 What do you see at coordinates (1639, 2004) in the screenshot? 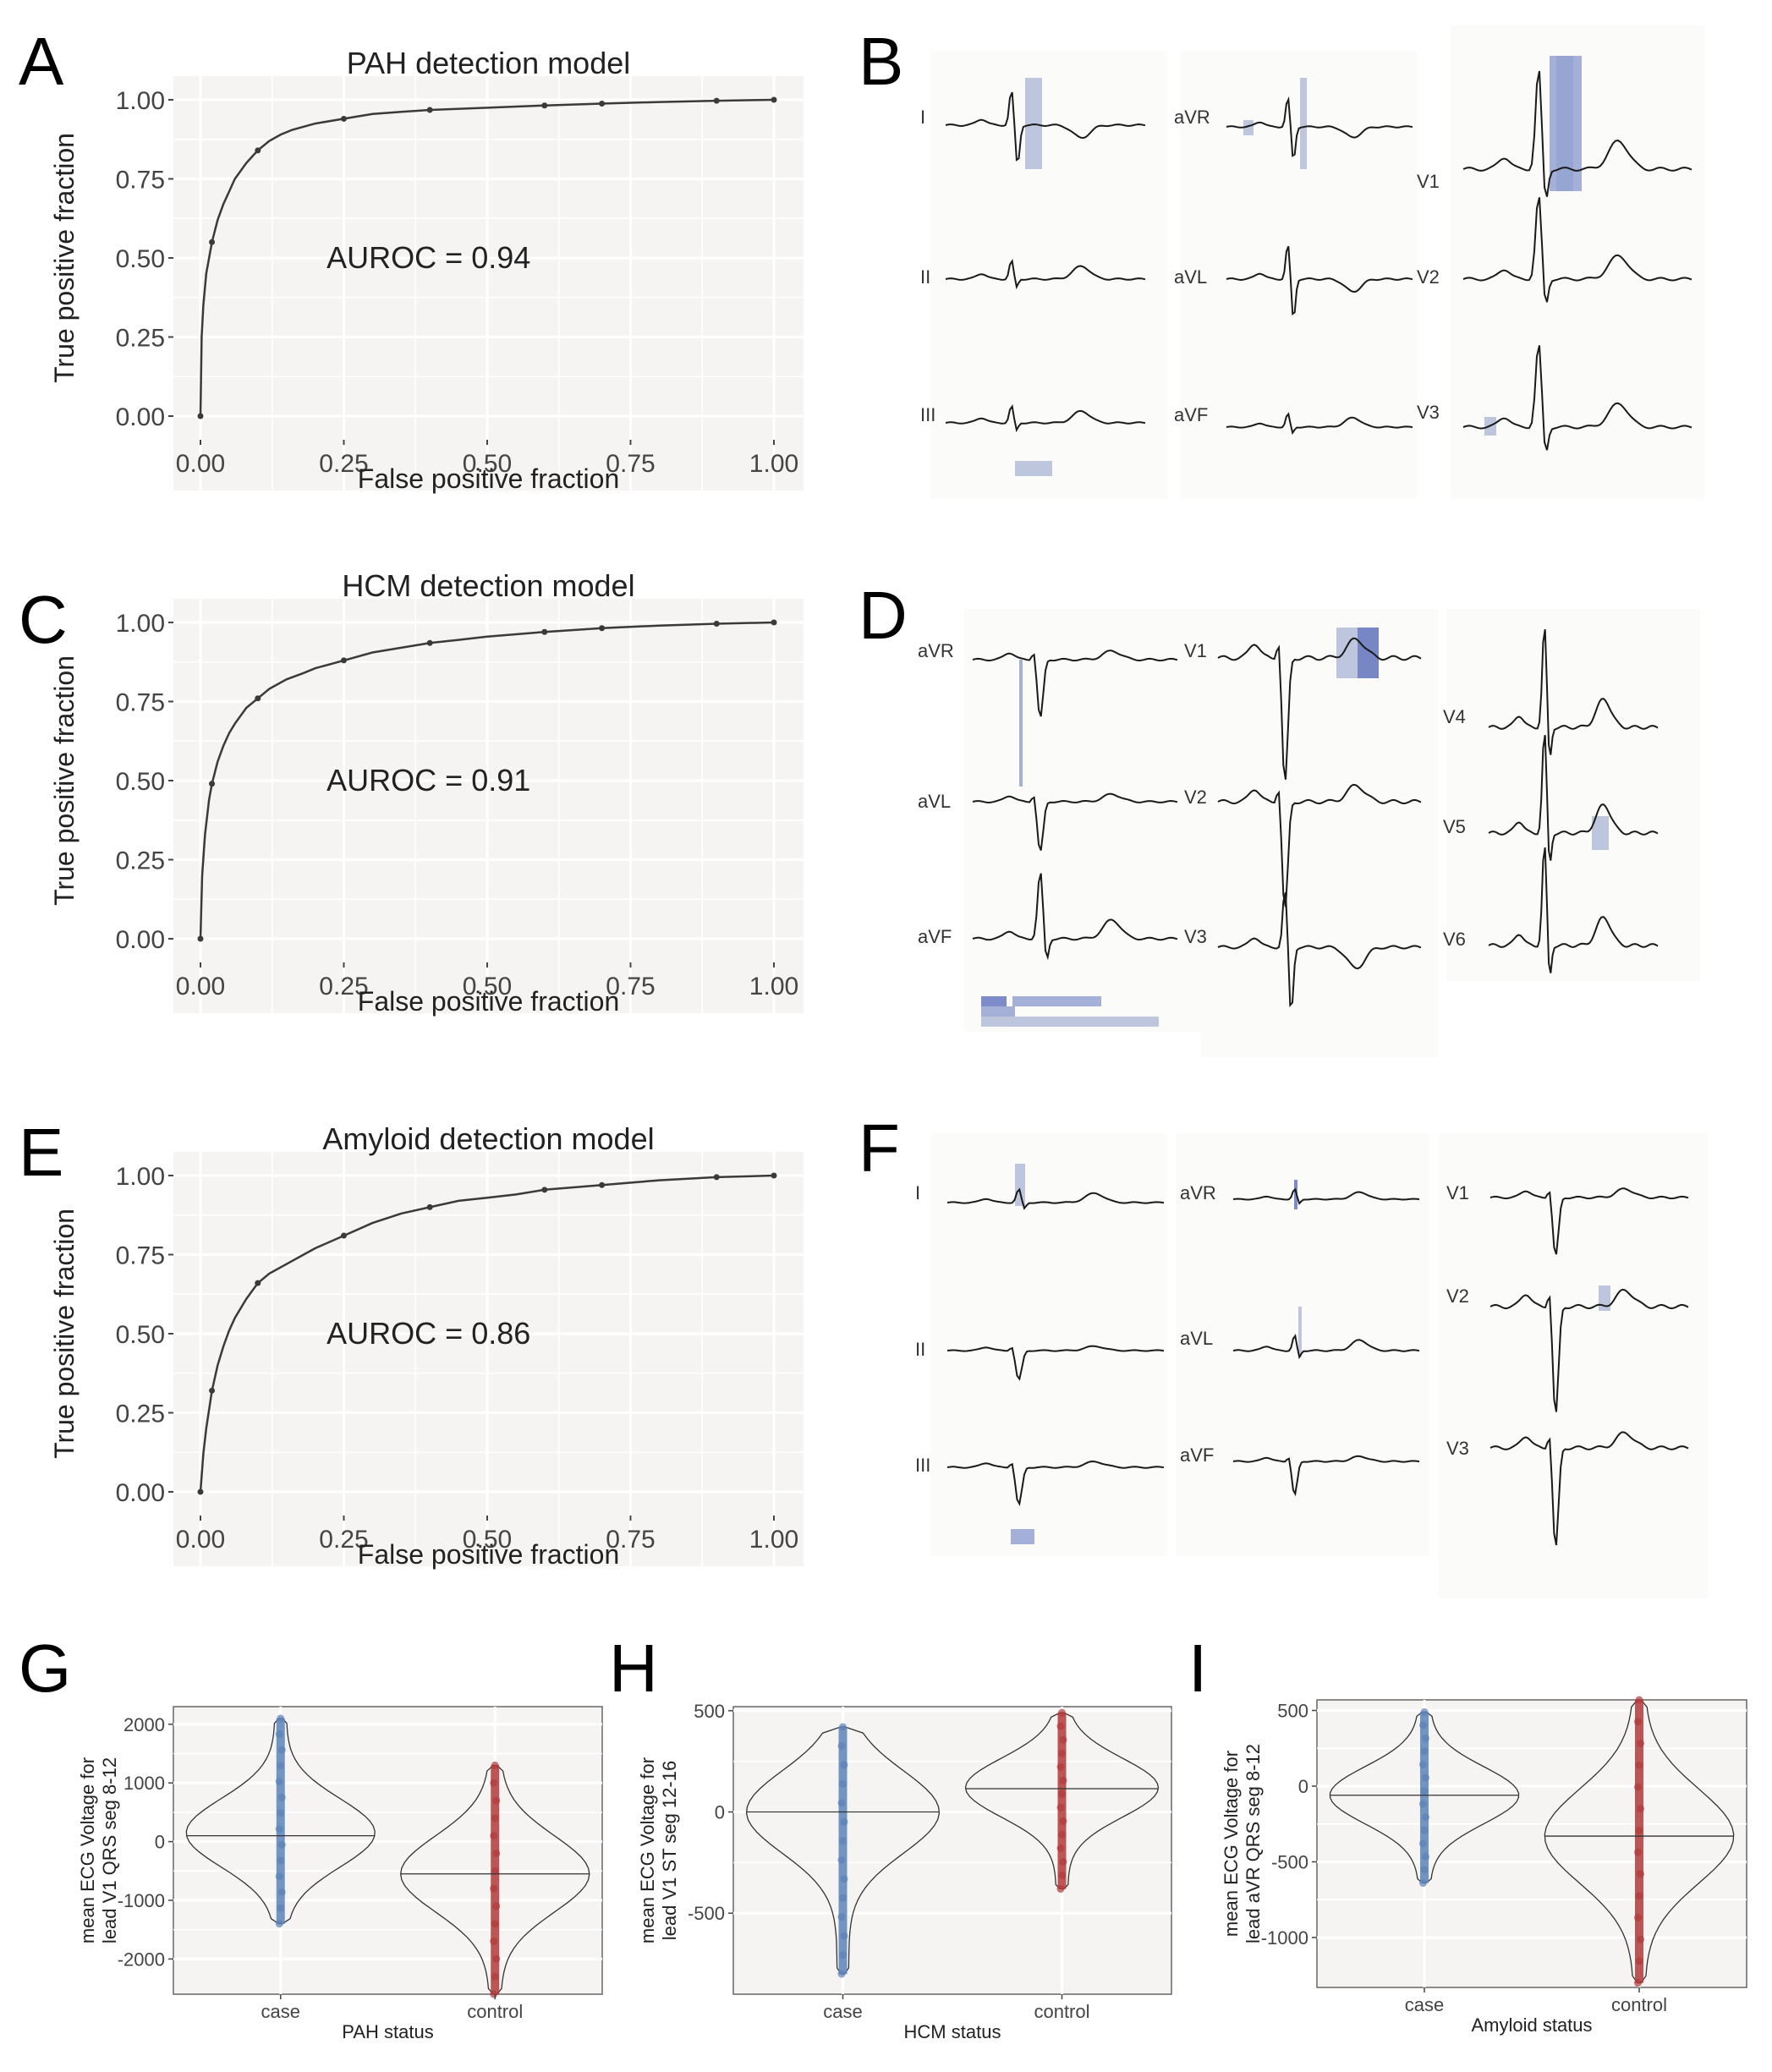
I see `x-tick-label: control` at bounding box center [1639, 2004].